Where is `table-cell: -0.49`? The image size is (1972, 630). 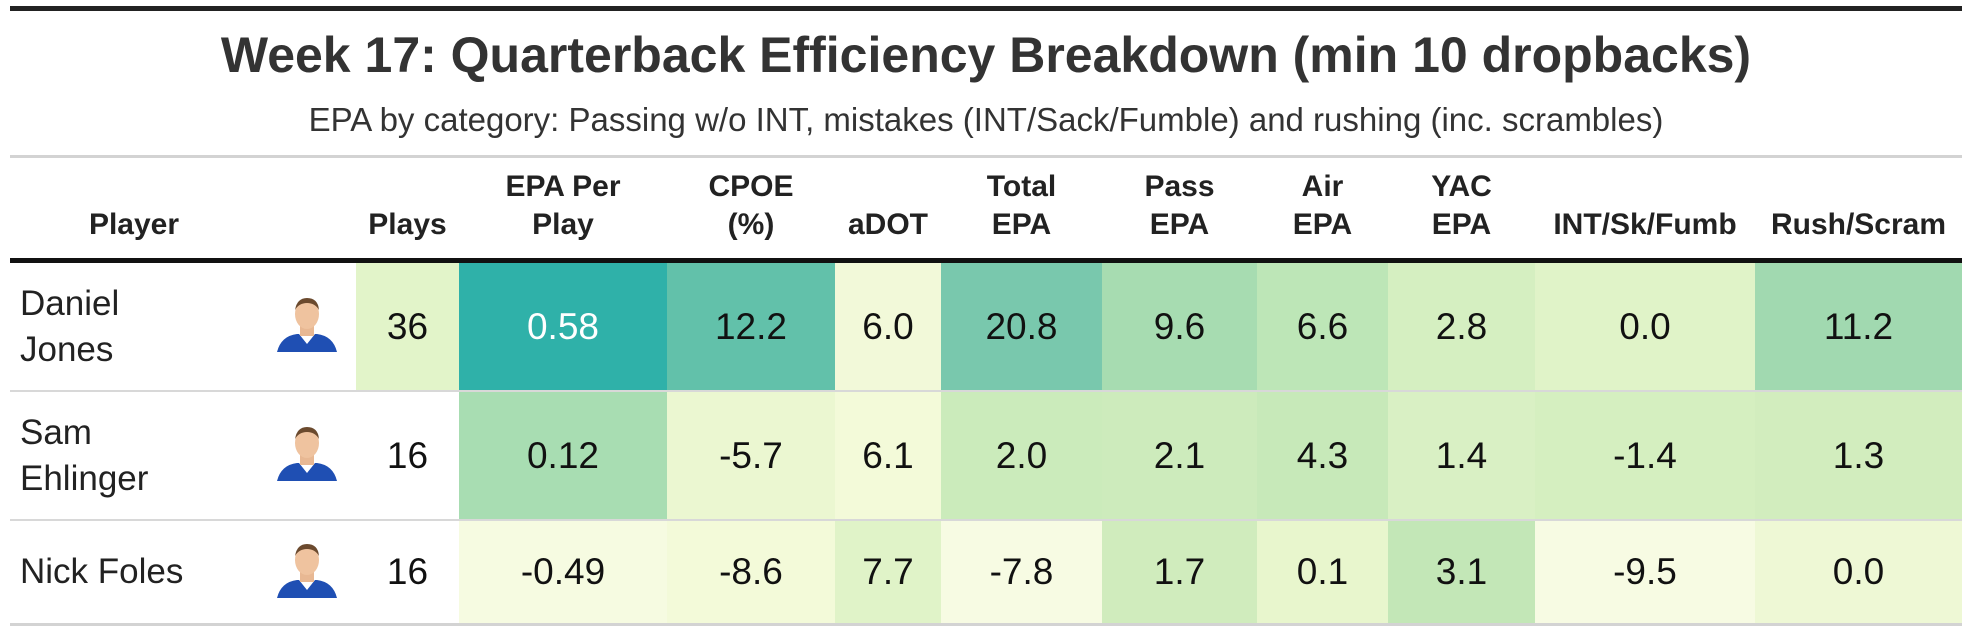 table-cell: -0.49 is located at coordinates (563, 572).